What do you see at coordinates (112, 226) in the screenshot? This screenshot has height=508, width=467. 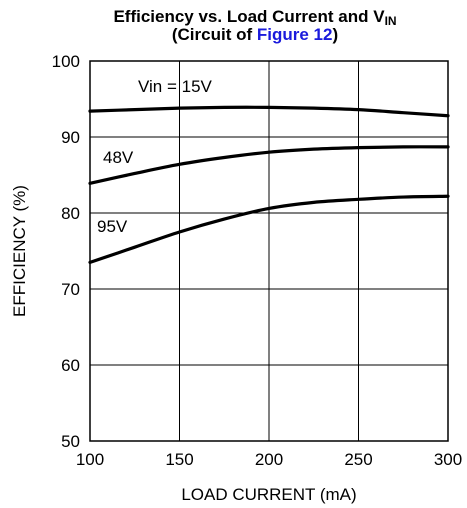 I see `series-label-2: 95V` at bounding box center [112, 226].